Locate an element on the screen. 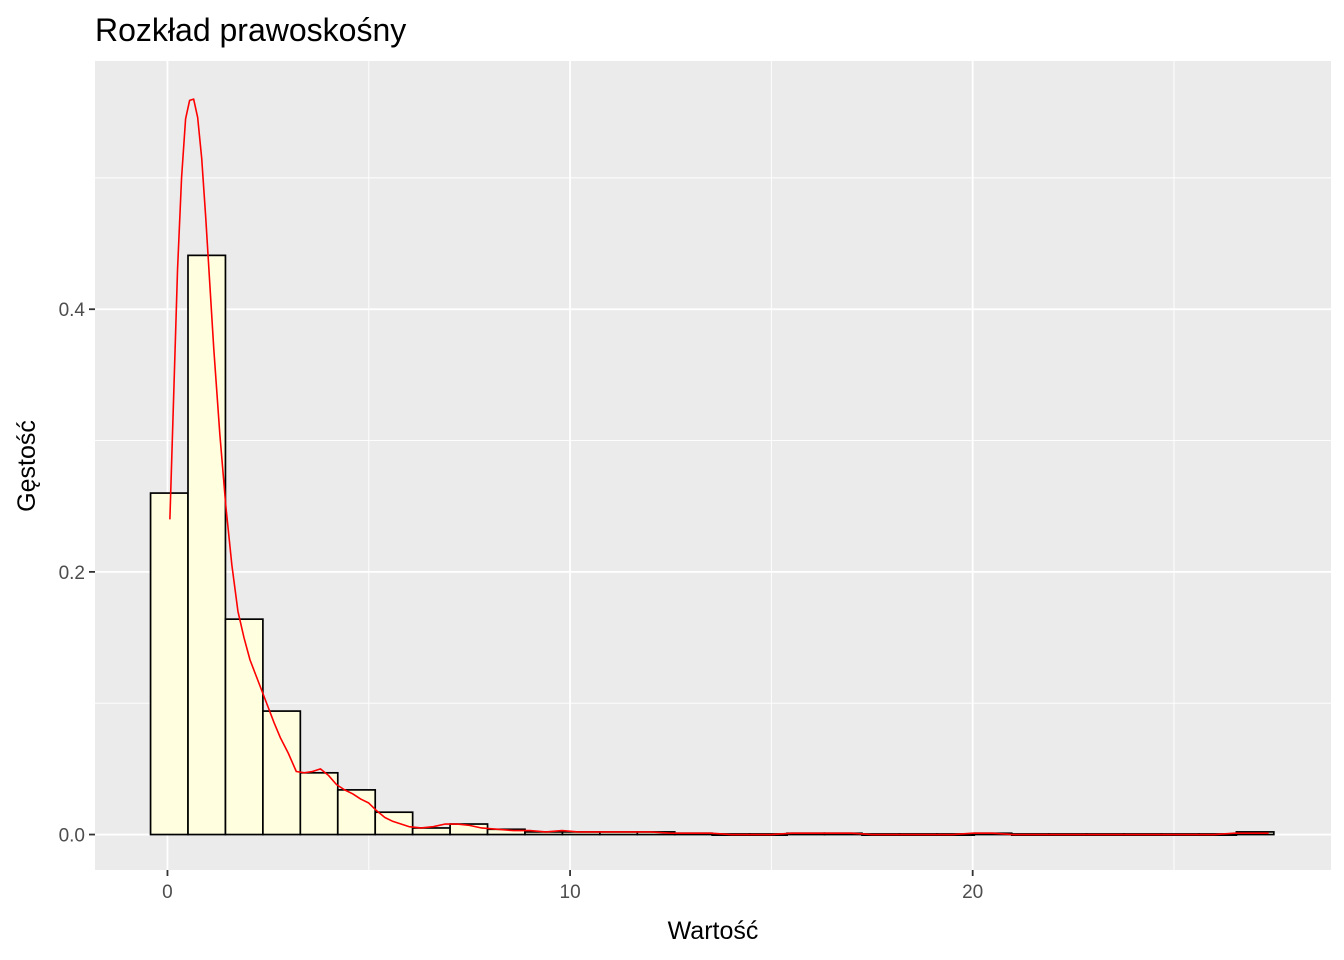 This screenshot has height=960, width=1344. x-axis-title: Wartość is located at coordinates (713, 931).